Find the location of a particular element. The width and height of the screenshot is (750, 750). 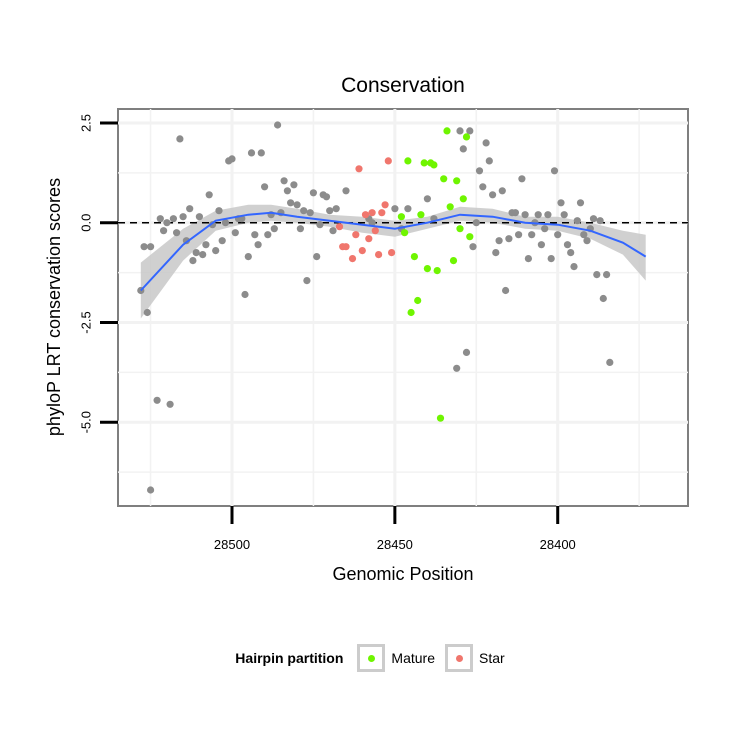

smooth-curve is located at coordinates (393, 251).